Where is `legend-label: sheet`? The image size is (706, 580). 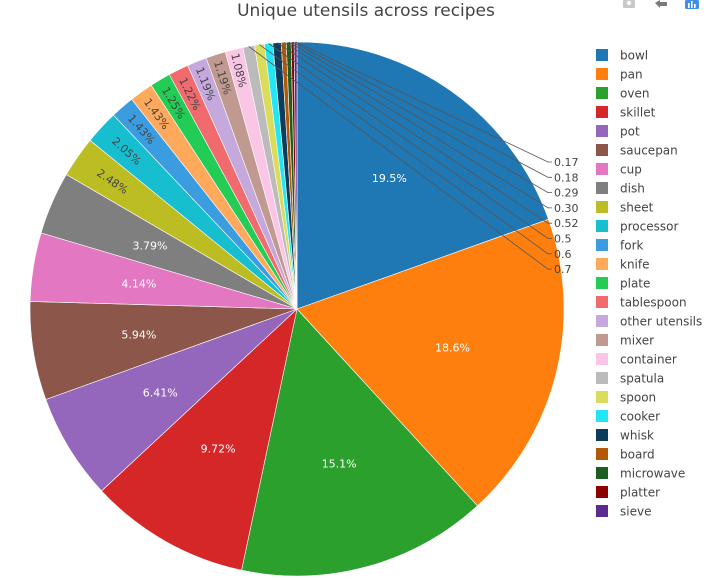 legend-label: sheet is located at coordinates (637, 208).